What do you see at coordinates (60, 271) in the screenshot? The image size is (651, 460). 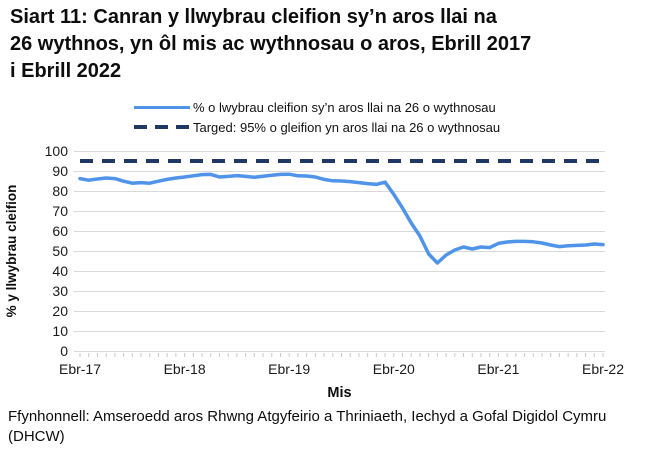 I see `y-tick-label: 40` at bounding box center [60, 271].